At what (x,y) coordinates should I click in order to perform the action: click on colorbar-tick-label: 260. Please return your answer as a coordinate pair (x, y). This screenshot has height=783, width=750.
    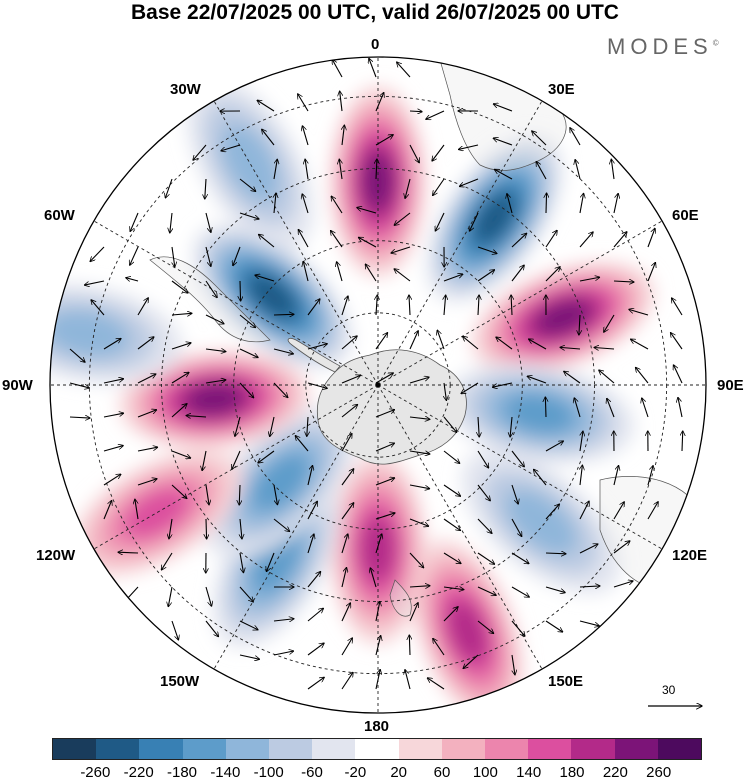
    Looking at the image, I should click on (659, 772).